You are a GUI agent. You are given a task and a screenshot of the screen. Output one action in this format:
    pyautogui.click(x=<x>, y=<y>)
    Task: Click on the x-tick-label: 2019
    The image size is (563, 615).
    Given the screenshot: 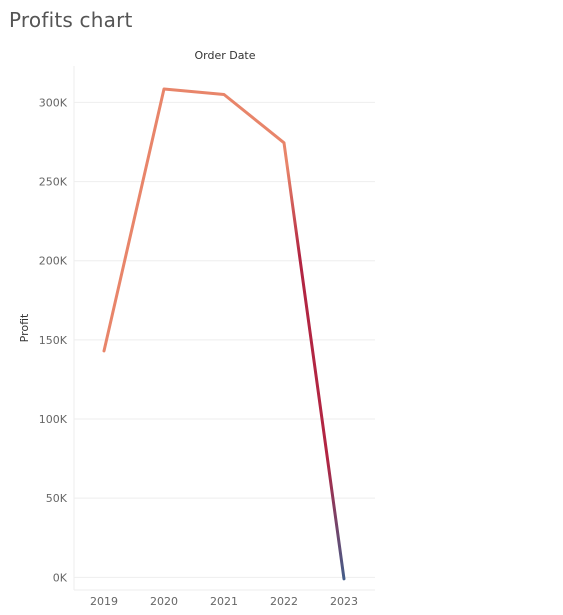 What is the action you would take?
    pyautogui.click(x=104, y=601)
    